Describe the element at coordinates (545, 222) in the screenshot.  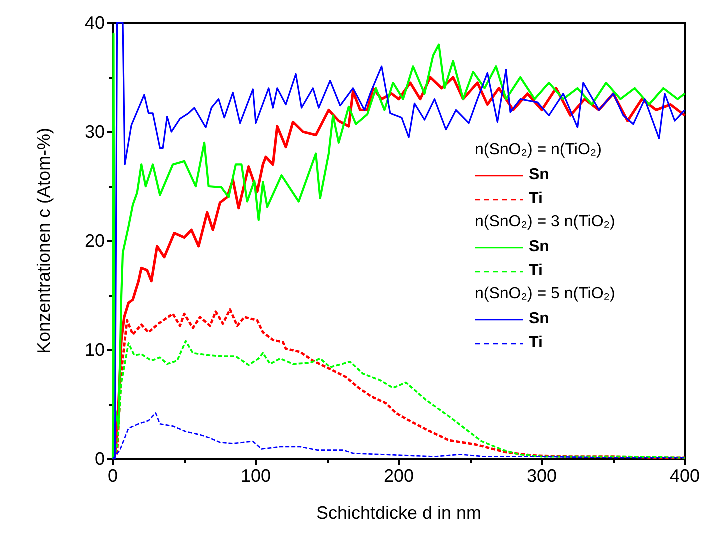
I see `annotation: n(SnO₂) = 3 n(TiO₂)` at that location.